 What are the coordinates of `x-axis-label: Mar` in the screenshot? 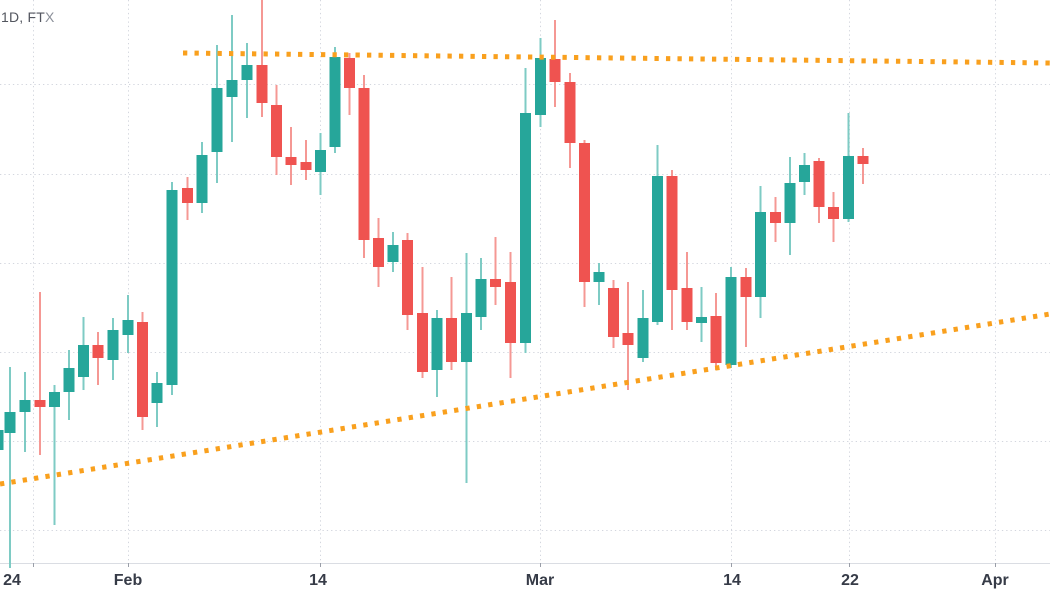 It's located at (540, 580).